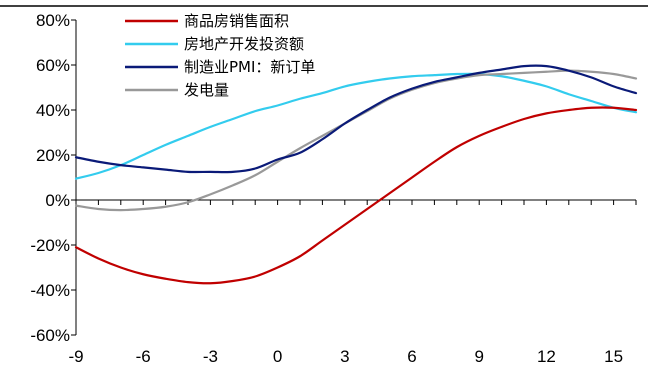 This screenshot has height=368, width=648. Describe the element at coordinates (613, 356) in the screenshot. I see `x-tick-label: 15` at that location.